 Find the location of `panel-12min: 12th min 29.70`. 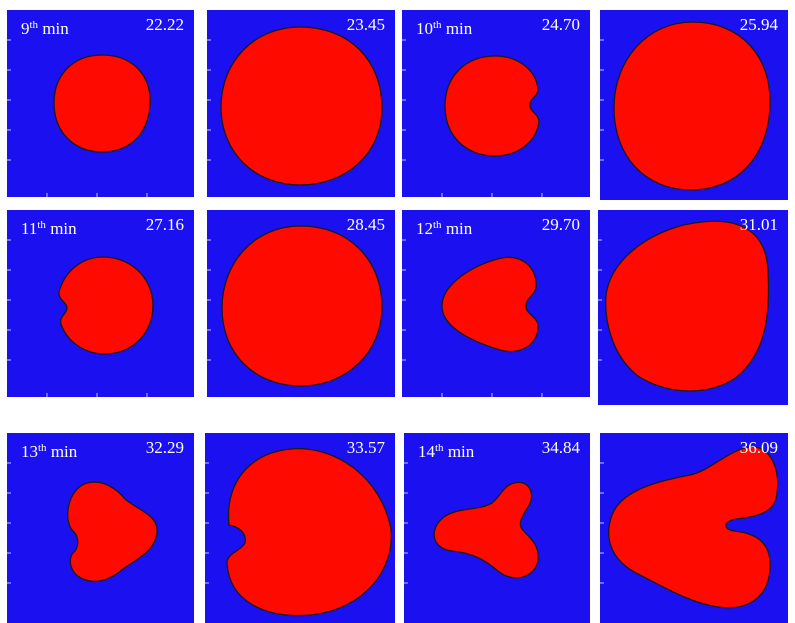

panel-12min: 12th min 29.70 is located at coordinates (496, 303).